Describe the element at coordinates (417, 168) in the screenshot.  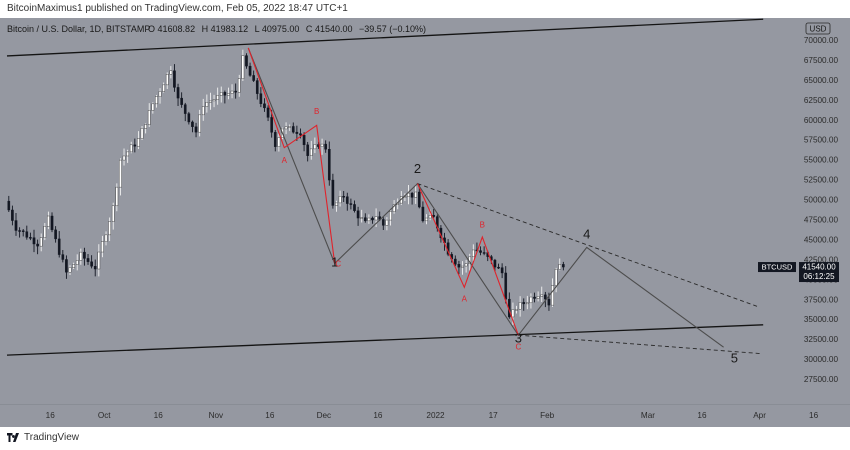
I see `wave-label: 2` at that location.